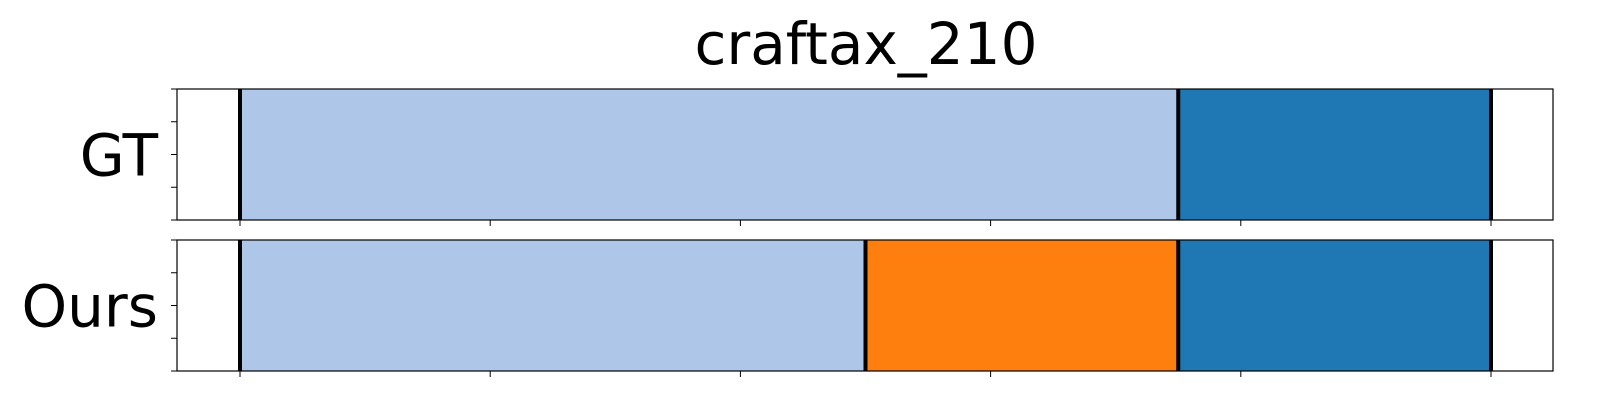  Describe the element at coordinates (119, 156) in the screenshot. I see `row-label: GT` at that location.